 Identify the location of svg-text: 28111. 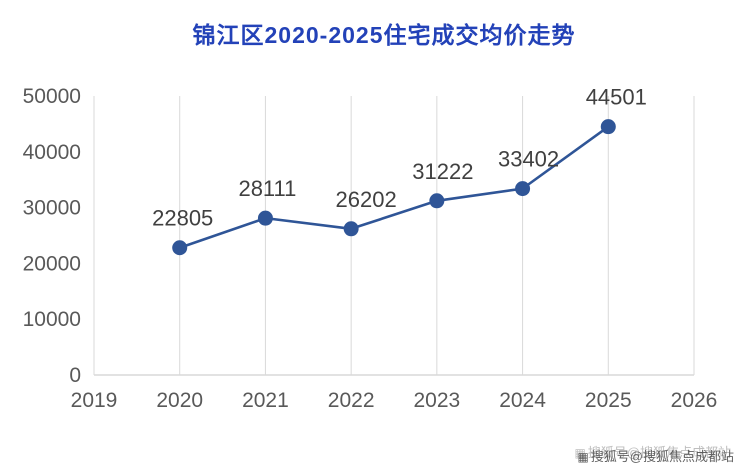
(267, 188).